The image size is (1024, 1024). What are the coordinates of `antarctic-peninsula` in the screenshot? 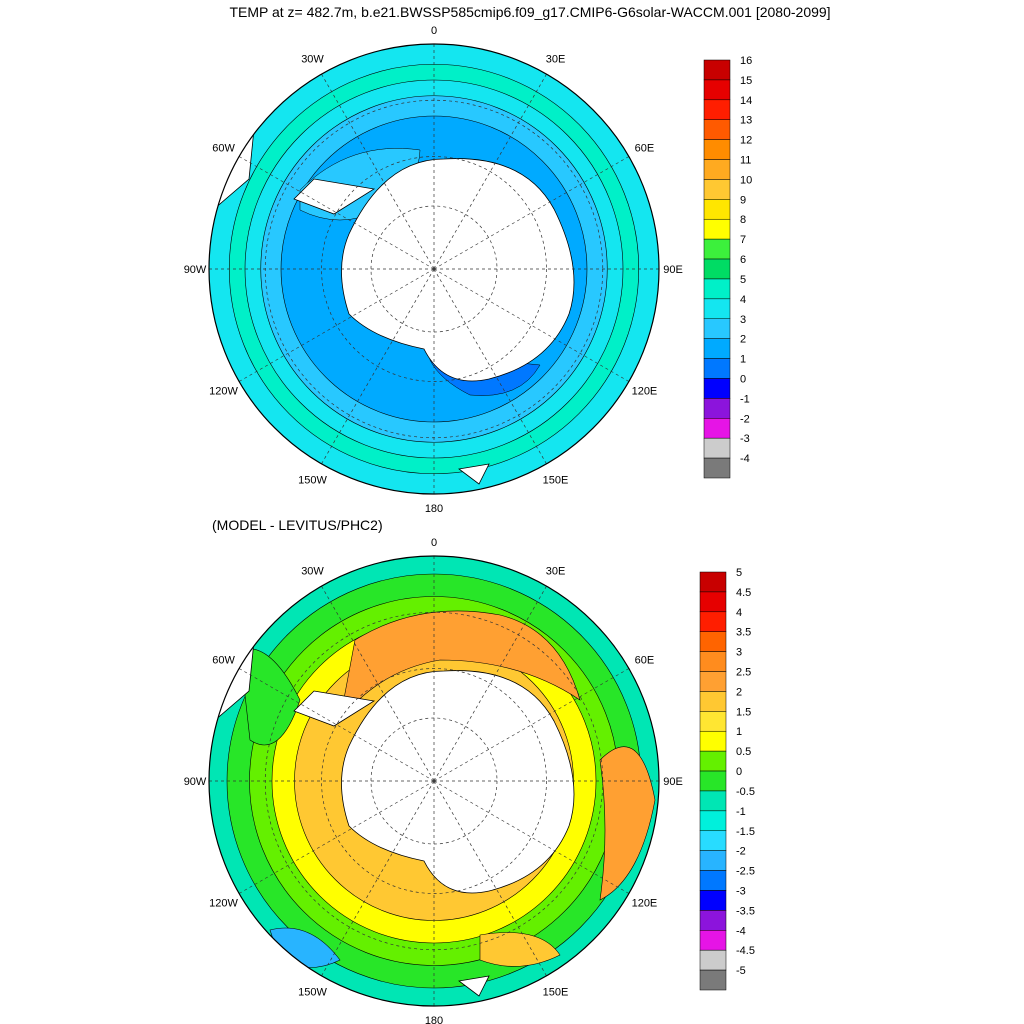 It's located at (334, 708).